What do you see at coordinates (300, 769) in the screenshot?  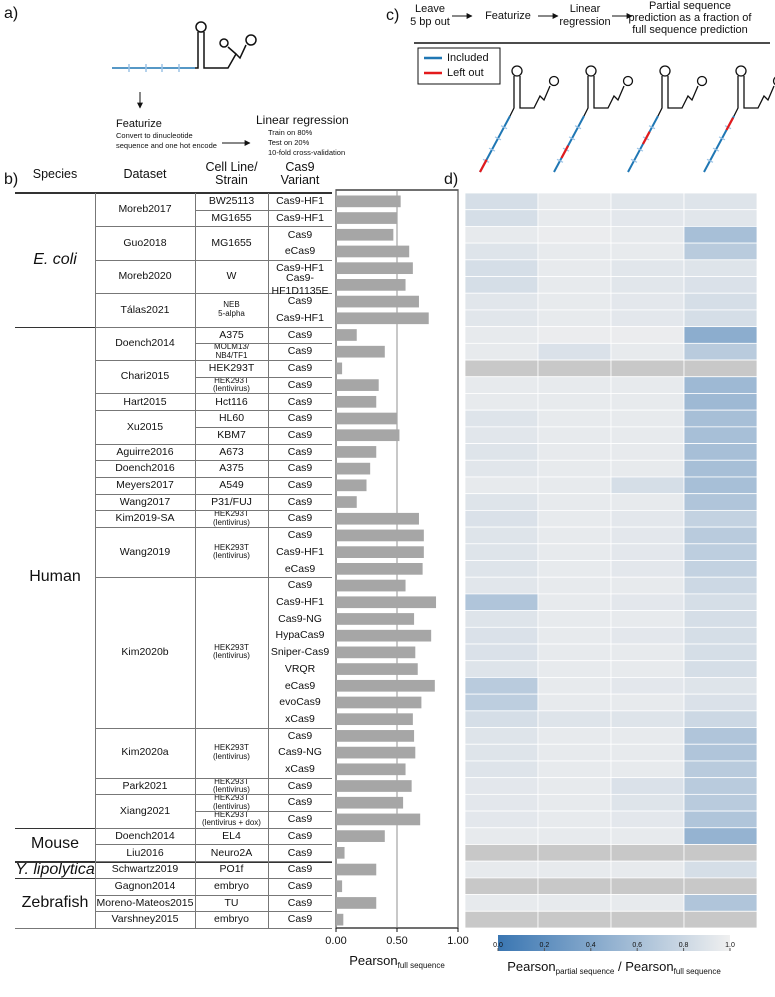 I see `table-cell: xCas9` at bounding box center [300, 769].